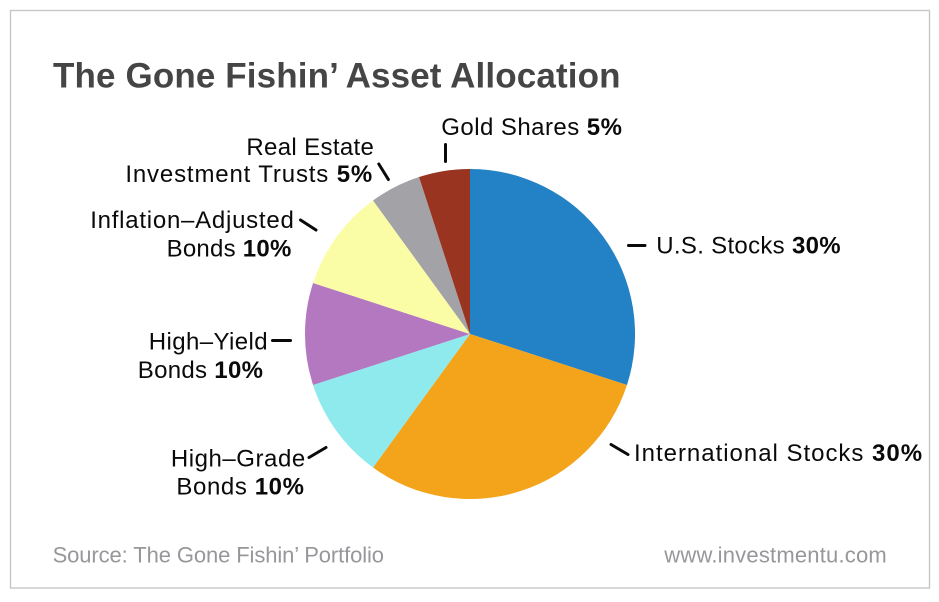 This screenshot has width=939, height=602. I want to click on svg-text: High–Grade, so click(238, 458).